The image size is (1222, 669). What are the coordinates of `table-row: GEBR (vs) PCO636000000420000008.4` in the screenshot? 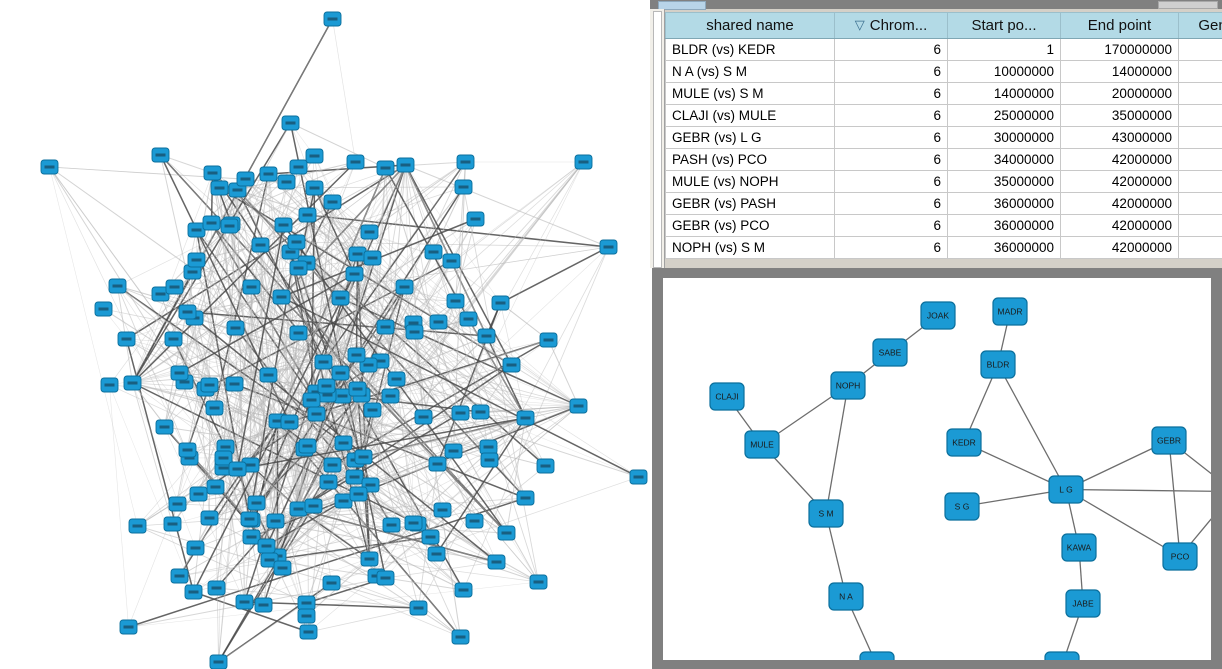 It's located at (943, 225).